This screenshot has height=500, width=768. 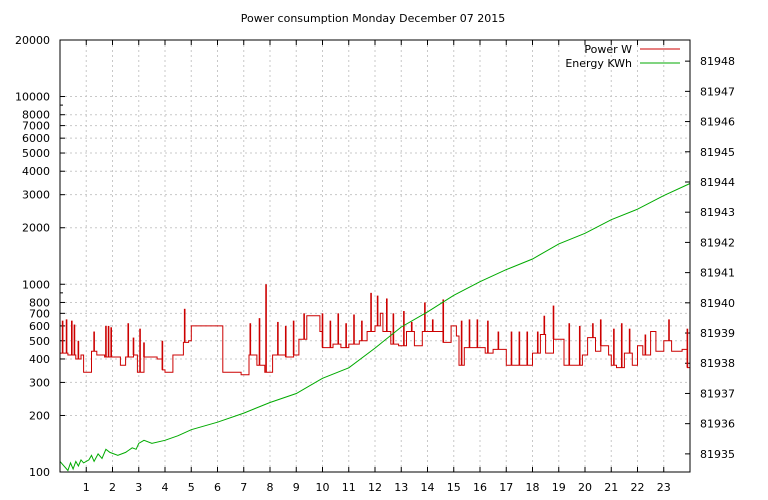 I want to click on left-tick-label: 800, so click(x=39, y=302).